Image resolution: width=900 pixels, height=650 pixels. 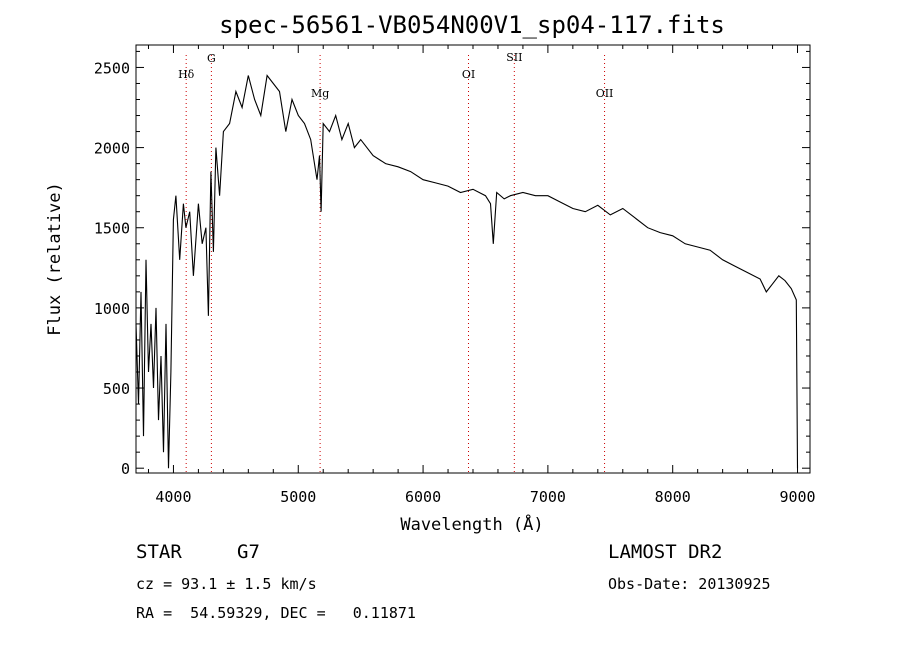 I want to click on x-tick-label: 5000, so click(x=298, y=497).